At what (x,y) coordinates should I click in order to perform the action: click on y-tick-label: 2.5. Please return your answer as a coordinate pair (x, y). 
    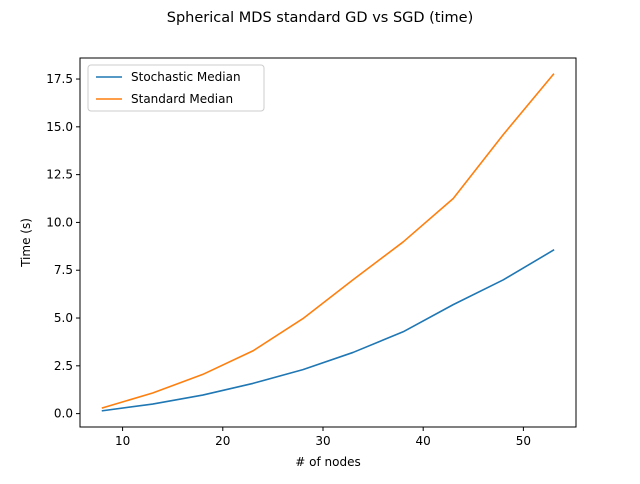
    Looking at the image, I should click on (63, 366).